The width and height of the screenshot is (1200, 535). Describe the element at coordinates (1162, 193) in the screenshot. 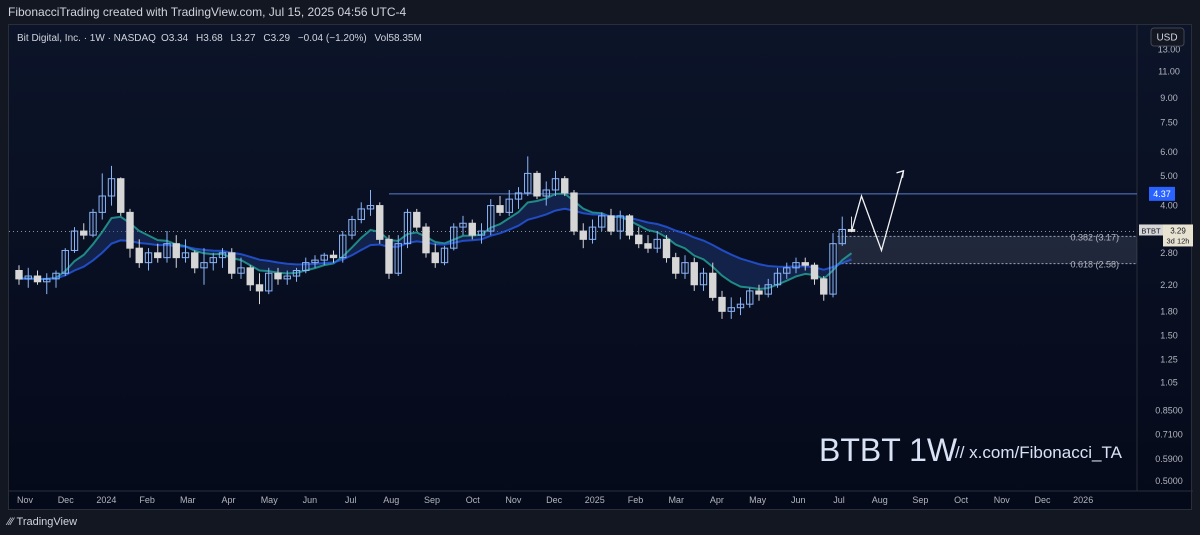

I see `price-tag-resistance-bg` at that location.